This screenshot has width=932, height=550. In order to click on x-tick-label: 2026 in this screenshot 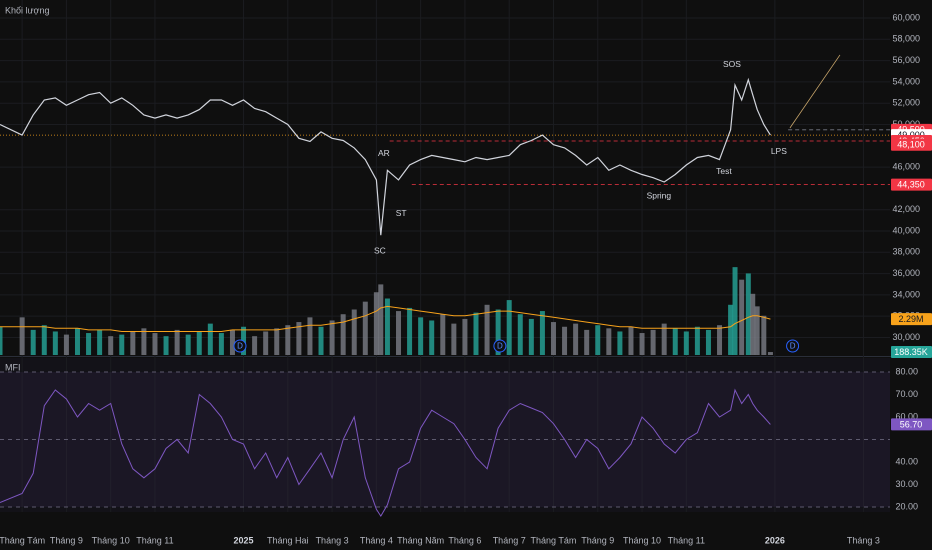, I will do `click(775, 540)`.